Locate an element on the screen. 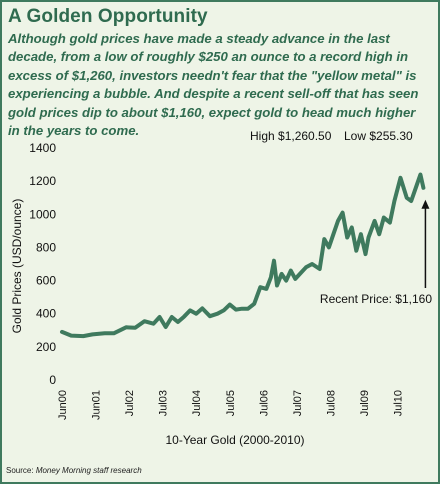 Image resolution: width=440 pixels, height=484 pixels. x-axis-label: 10-Year Gold (2000-2010) is located at coordinates (235, 440).